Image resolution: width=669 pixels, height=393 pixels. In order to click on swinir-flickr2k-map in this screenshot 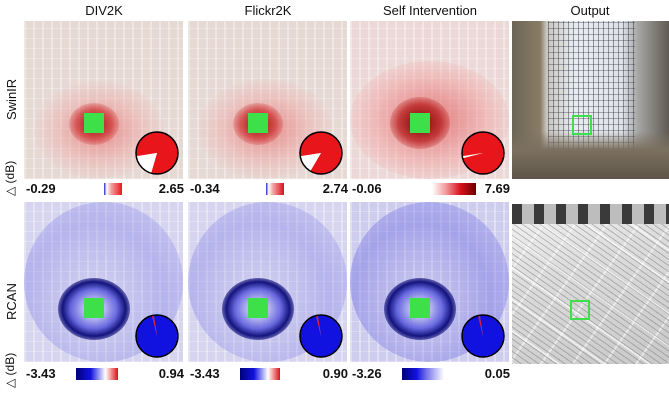, I will do `click(267, 100)`.